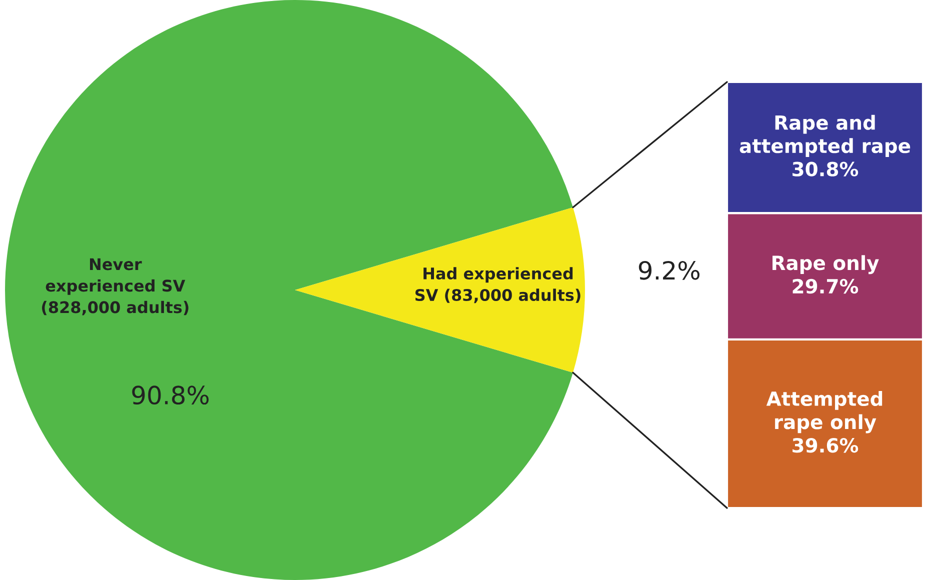  What do you see at coordinates (824, 412) in the screenshot?
I see `series-label: Attempted rape only` at bounding box center [824, 412].